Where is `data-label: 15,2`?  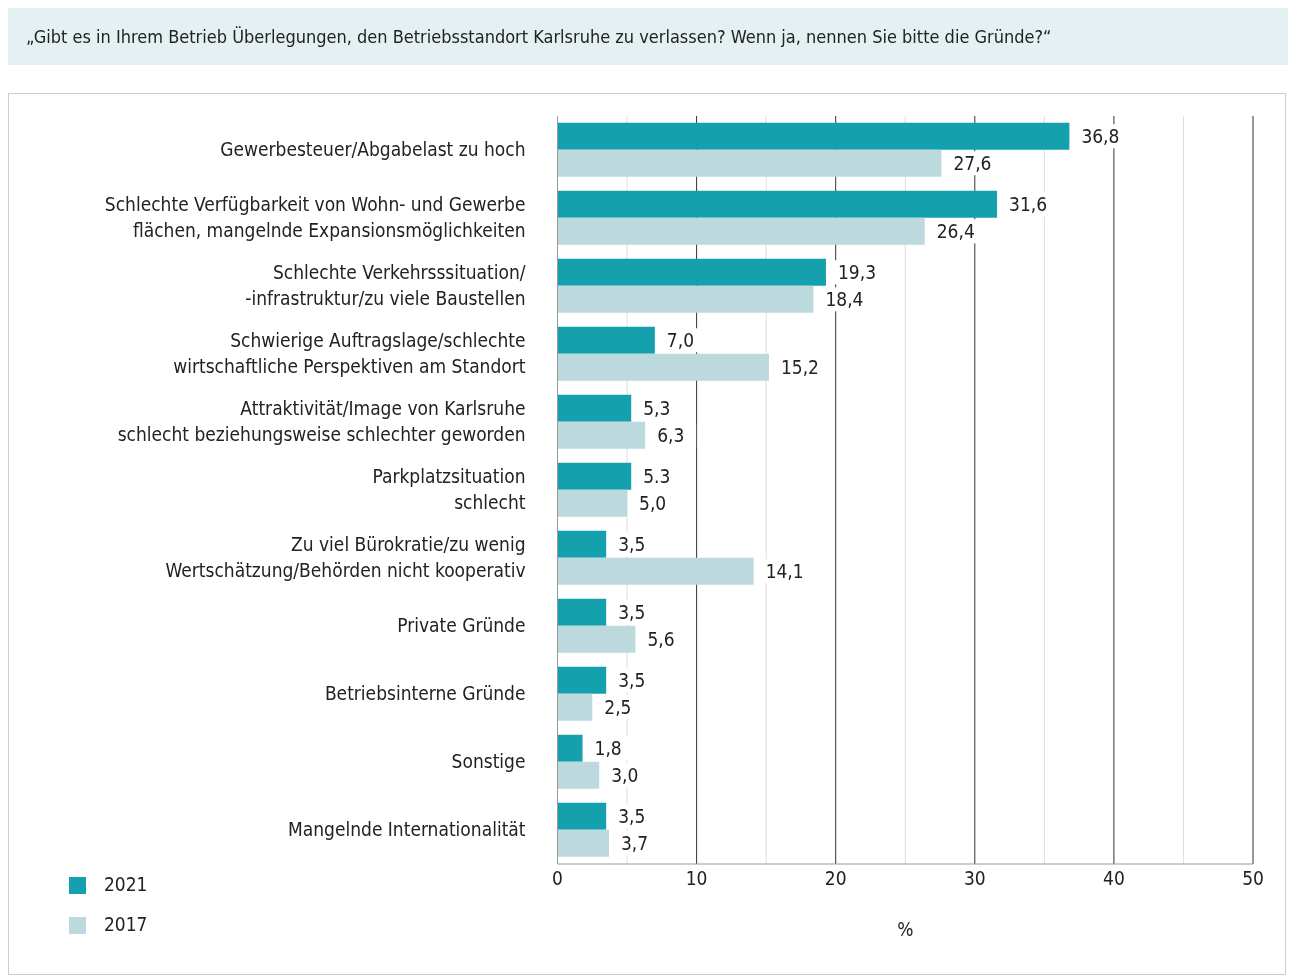
data-label: 15,2 is located at coordinates (799, 366).